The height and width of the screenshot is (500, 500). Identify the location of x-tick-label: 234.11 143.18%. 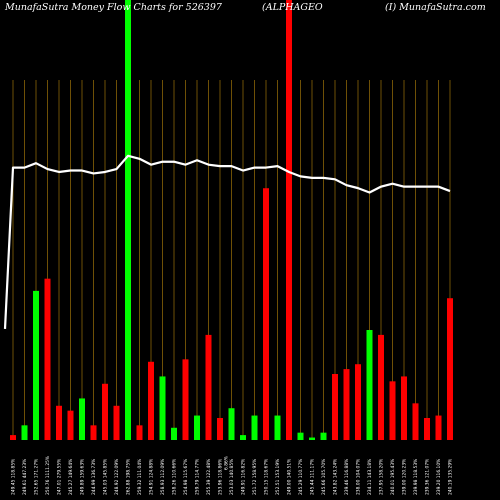
(370, 477).